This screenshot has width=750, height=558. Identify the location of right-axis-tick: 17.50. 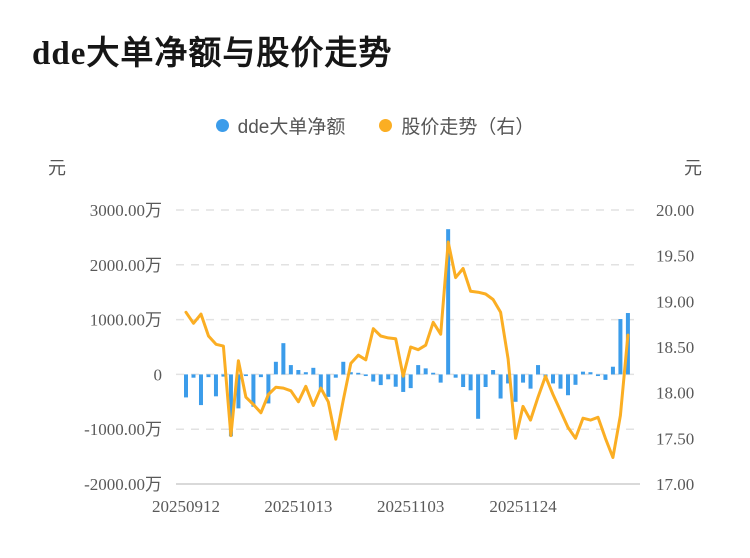
(675, 438).